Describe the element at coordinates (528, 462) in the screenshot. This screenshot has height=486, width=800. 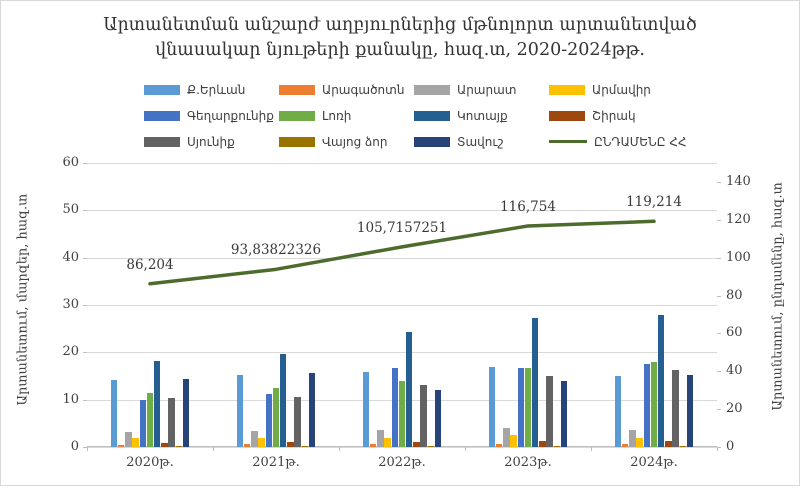
I see `x-axis-category-label: 2023թ.` at that location.